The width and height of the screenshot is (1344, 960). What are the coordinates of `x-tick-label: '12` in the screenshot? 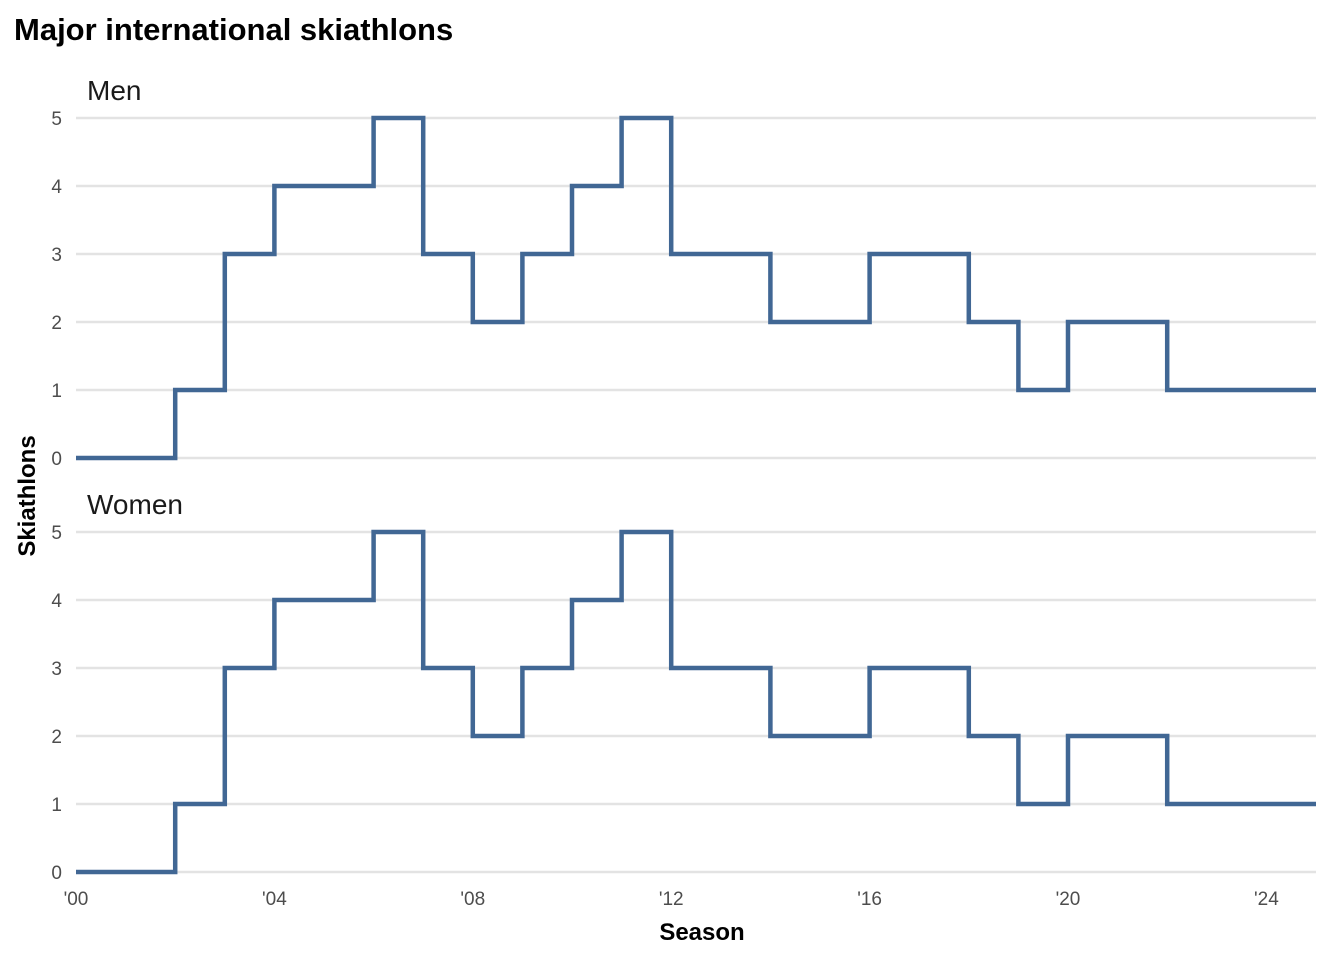 It's located at (671, 899).